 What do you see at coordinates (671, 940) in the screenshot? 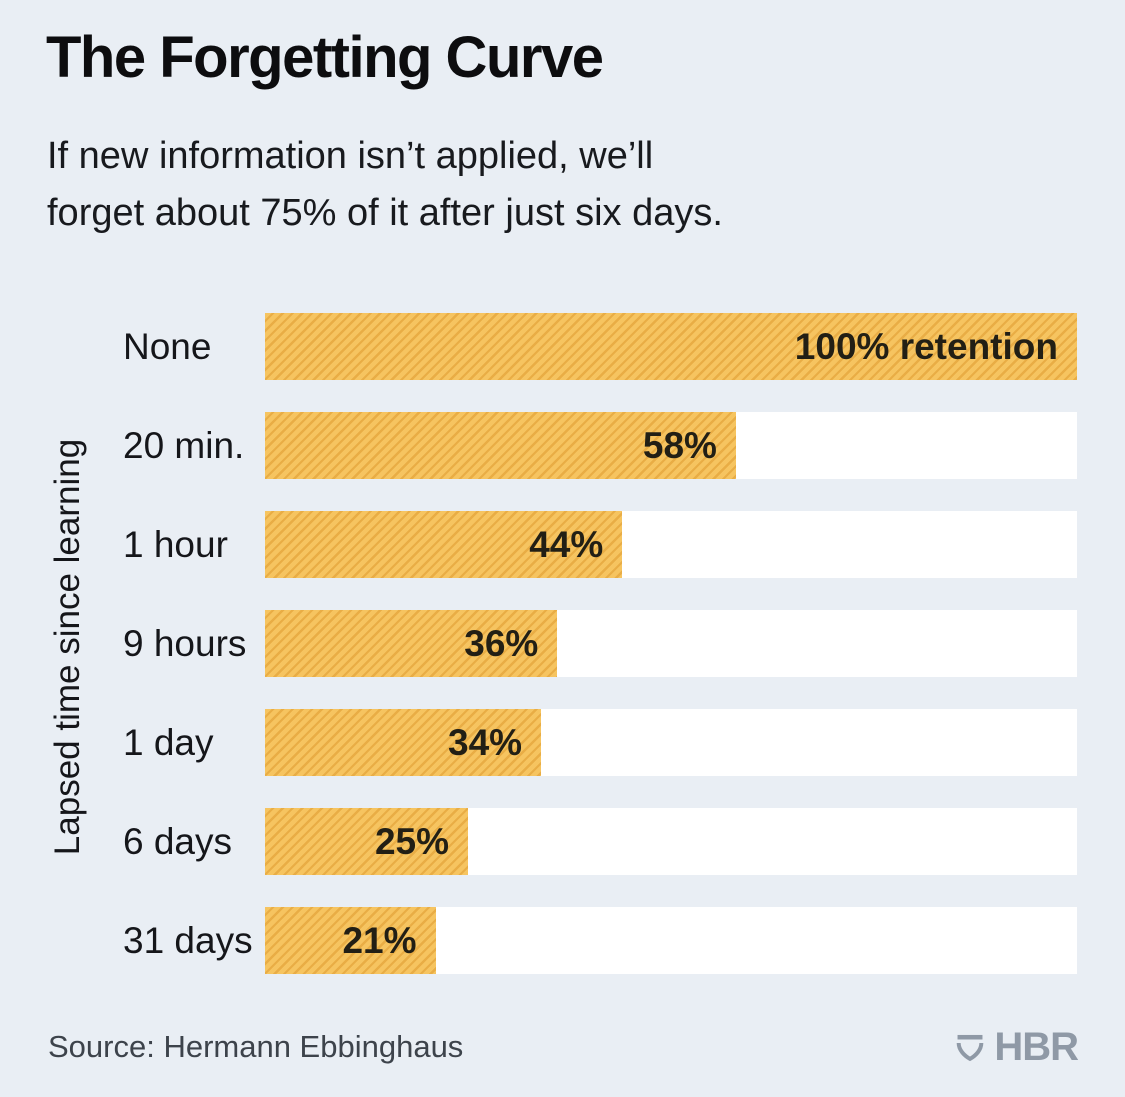
I see `bar-track: 21%` at bounding box center [671, 940].